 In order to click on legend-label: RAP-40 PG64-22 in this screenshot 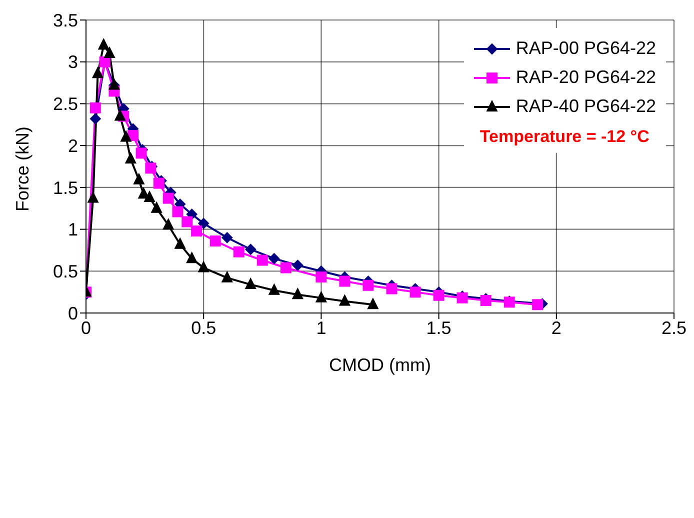, I will do `click(586, 106)`.